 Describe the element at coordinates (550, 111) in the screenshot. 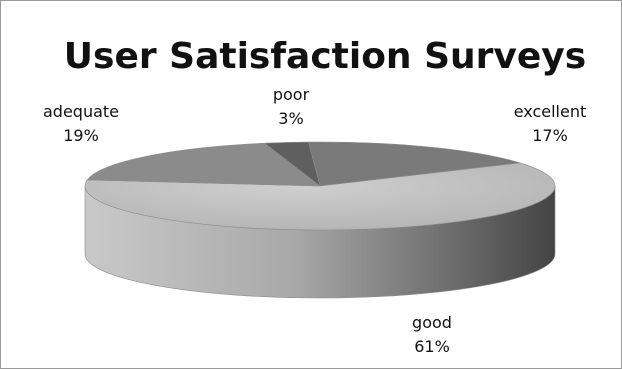

I see `label-excellent-category: excellent` at that location.